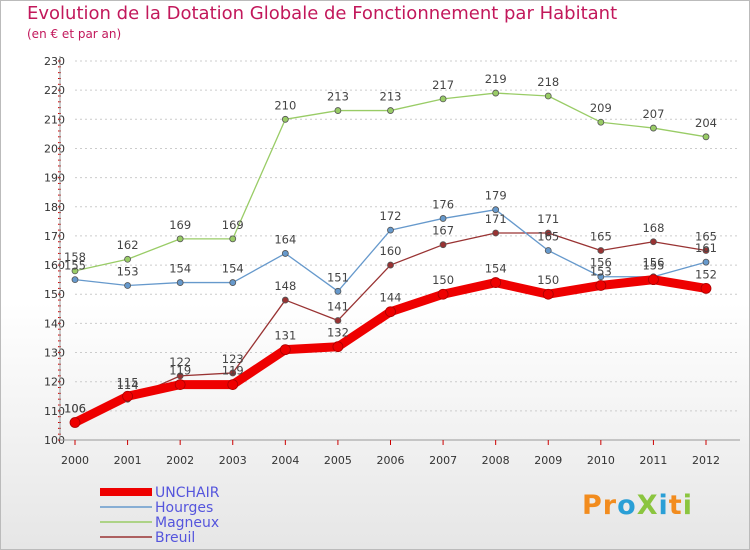 This screenshot has width=750, height=550. What do you see at coordinates (54, 207) in the screenshot?
I see `y-tick-label: 180` at bounding box center [54, 207].